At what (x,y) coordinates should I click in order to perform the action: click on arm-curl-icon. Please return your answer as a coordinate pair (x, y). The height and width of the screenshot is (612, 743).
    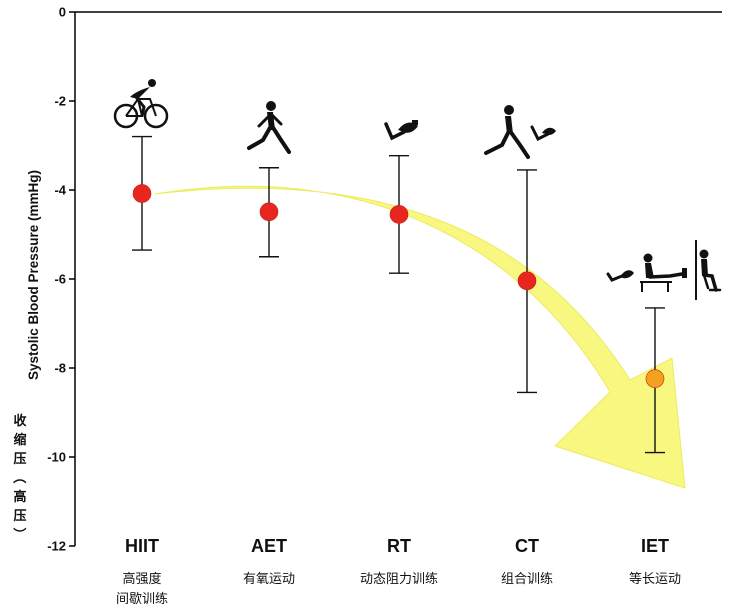
    Looking at the image, I should click on (401, 130).